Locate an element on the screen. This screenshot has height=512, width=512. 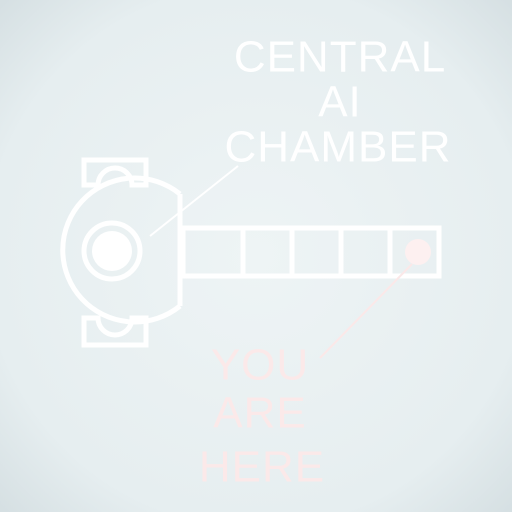
location-dot is located at coordinates (418, 252).